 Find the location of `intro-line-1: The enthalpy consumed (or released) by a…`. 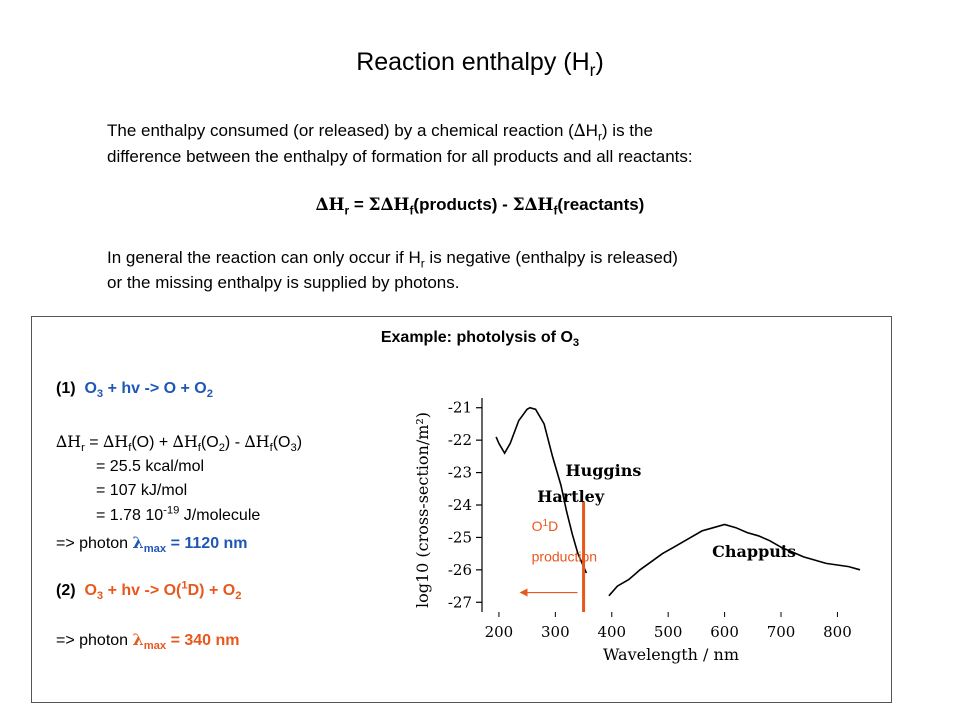

intro-line-1: The enthalpy consumed (or released) by a… is located at coordinates (380, 132).